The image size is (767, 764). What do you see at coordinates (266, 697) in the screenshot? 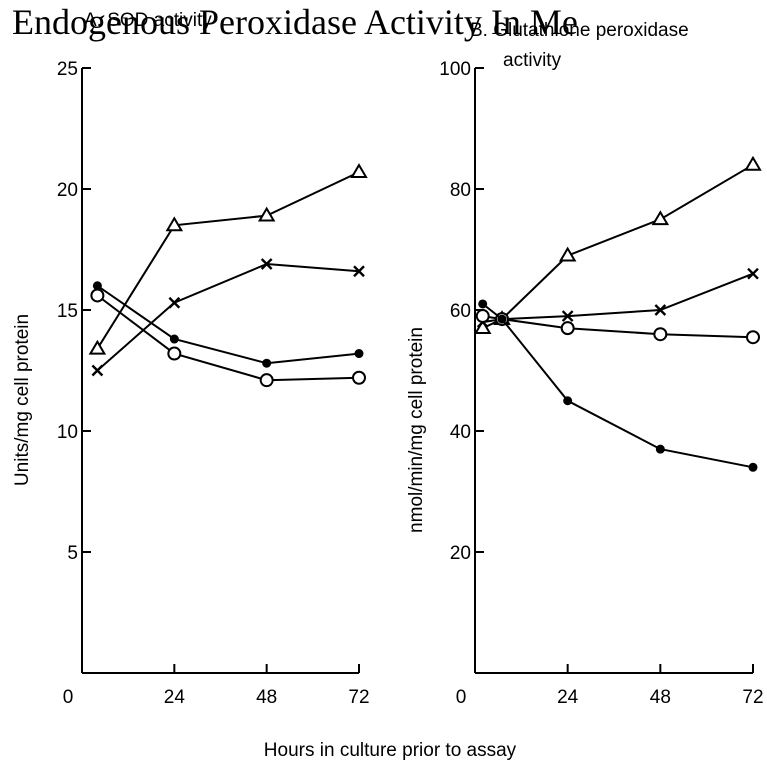
I see `panel-a-x-tick-label: 48` at bounding box center [266, 697].